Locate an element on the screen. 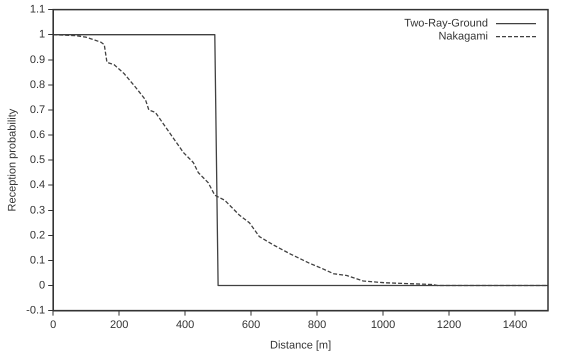 The image size is (588, 358). x-tick-label: 600 is located at coordinates (251, 325).